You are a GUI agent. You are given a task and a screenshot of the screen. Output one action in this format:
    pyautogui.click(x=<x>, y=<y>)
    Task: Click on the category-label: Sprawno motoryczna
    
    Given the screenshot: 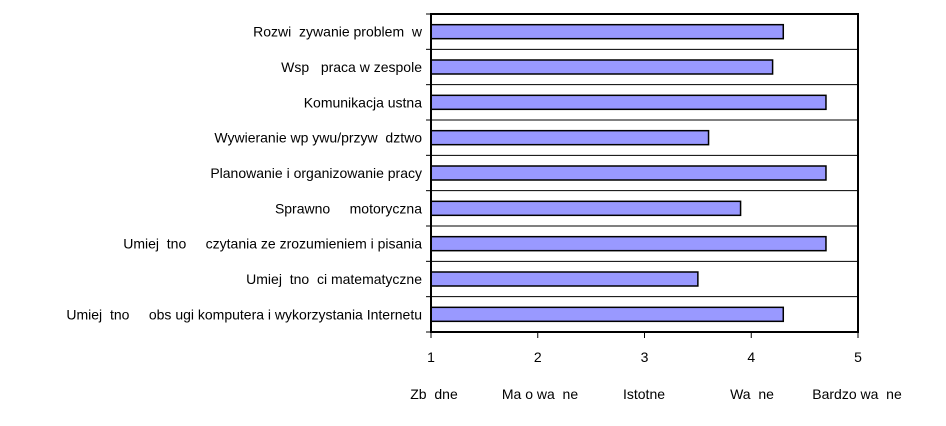 What is the action you would take?
    pyautogui.click(x=348, y=208)
    